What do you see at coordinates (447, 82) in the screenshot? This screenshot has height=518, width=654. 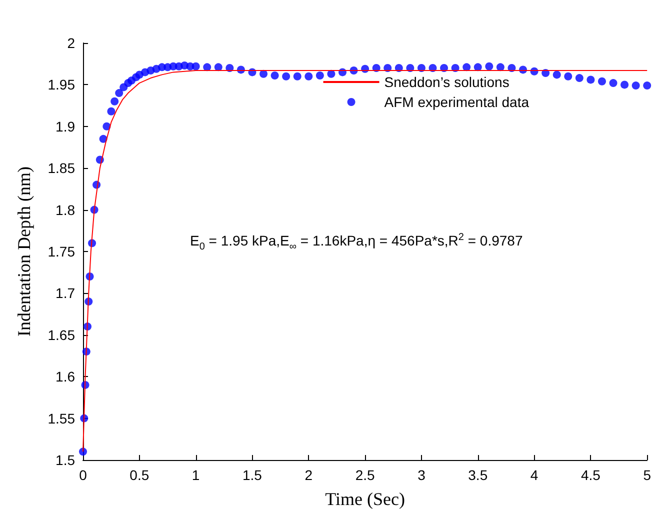 I see `legend-label: Sneddon’s solutions` at bounding box center [447, 82].